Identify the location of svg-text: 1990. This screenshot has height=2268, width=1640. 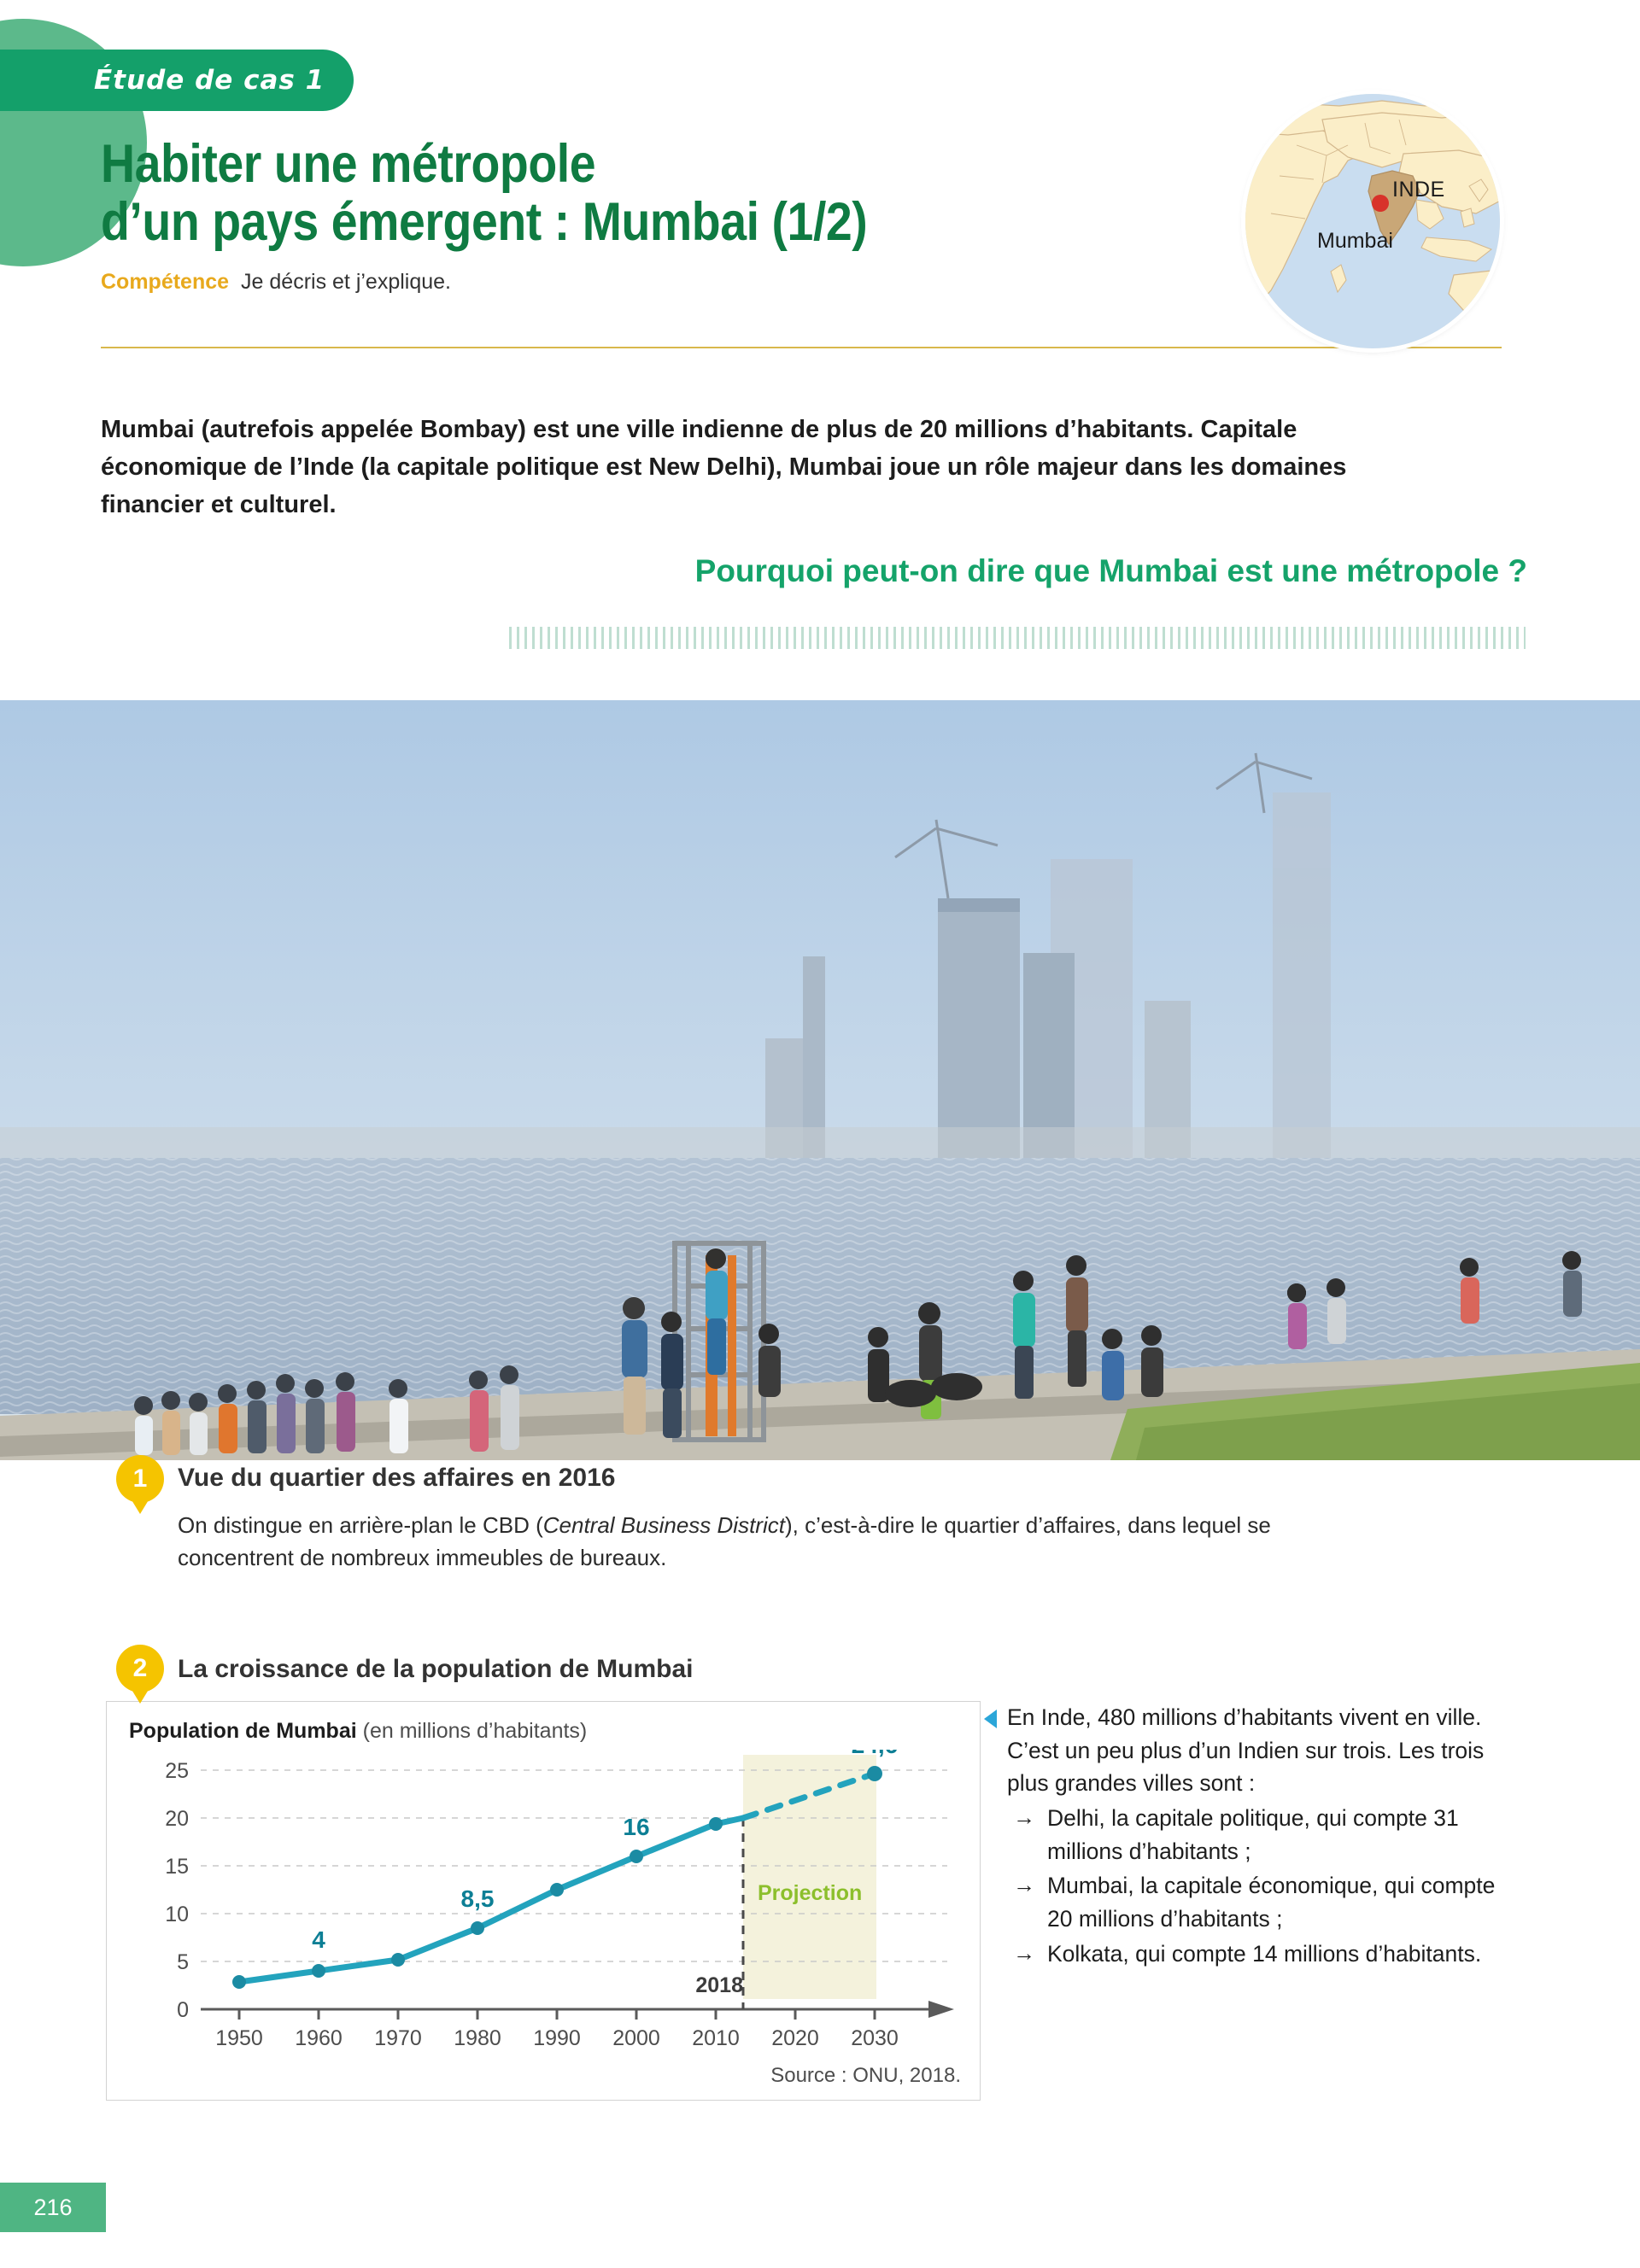
(557, 2038).